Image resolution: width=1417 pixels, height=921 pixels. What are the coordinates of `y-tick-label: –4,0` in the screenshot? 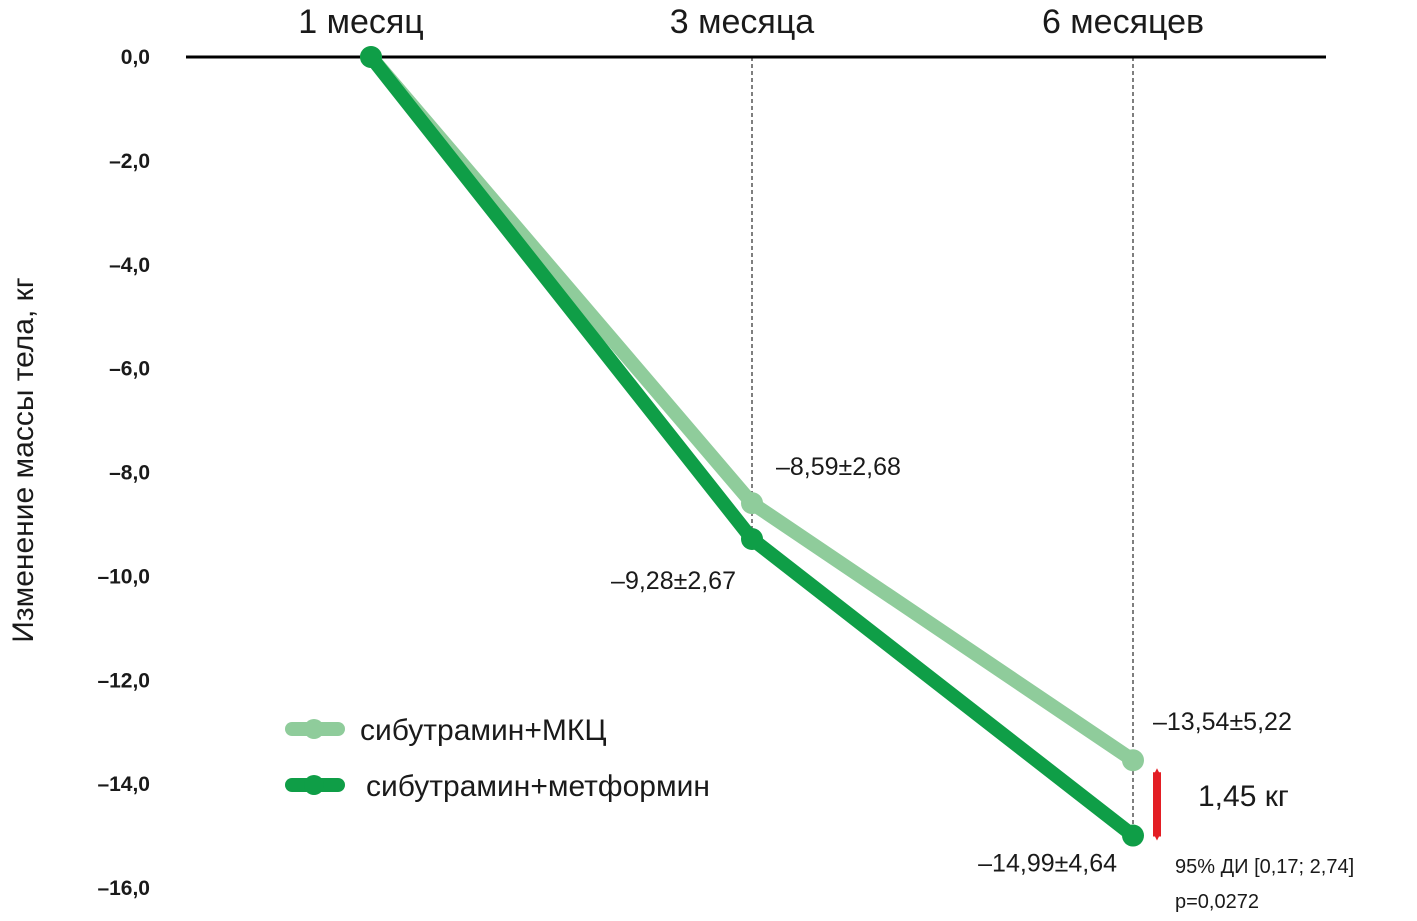 It's located at (129, 265).